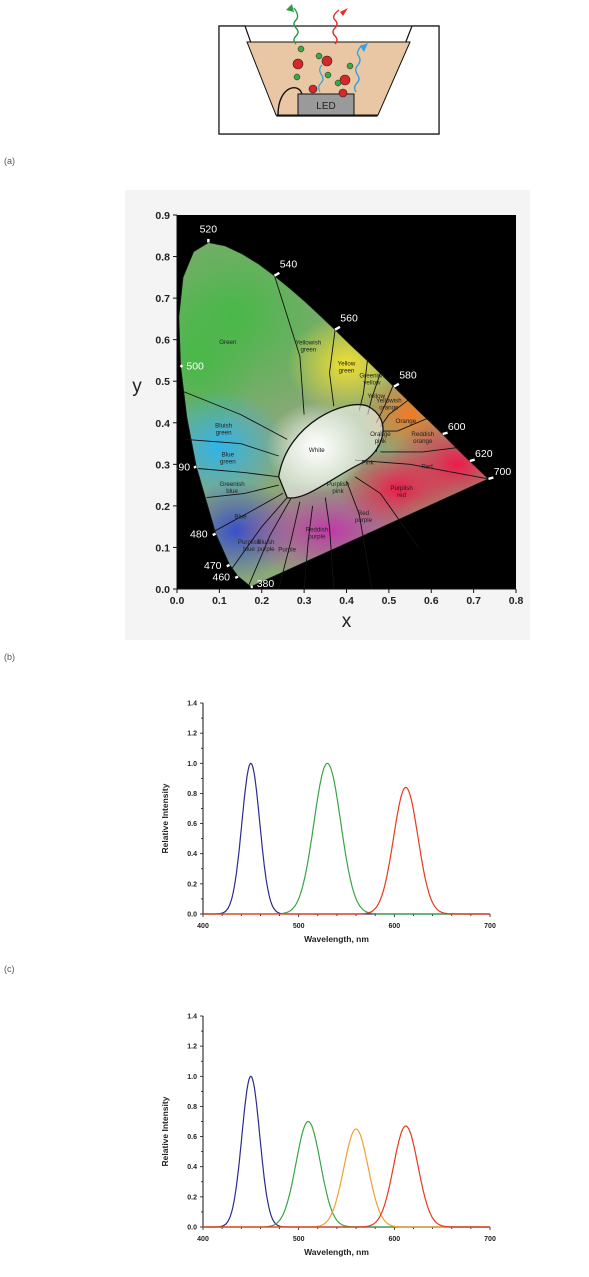 This screenshot has height=1277, width=589. I want to click on y-tick-label: 0.9, so click(162, 216).